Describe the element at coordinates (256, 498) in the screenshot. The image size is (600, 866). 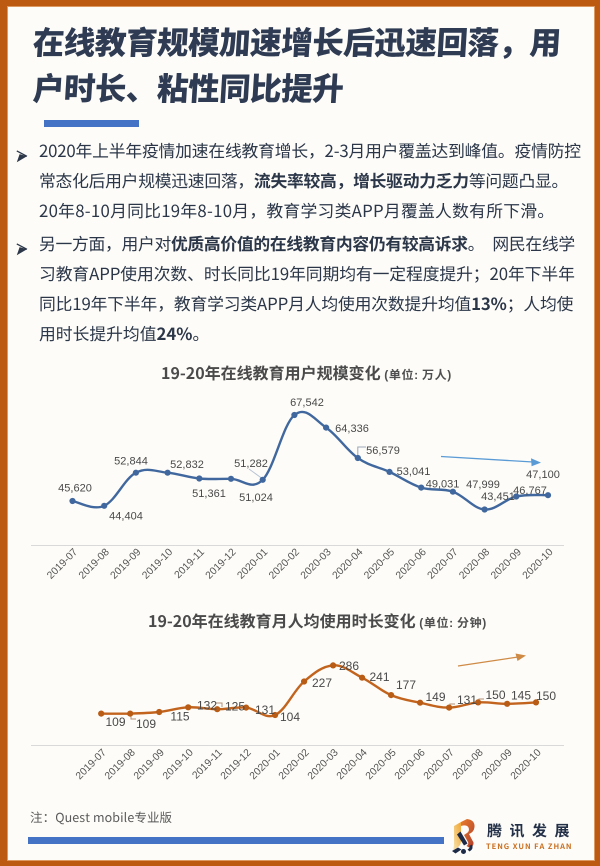
I see `svg-text: 51,024` at that location.